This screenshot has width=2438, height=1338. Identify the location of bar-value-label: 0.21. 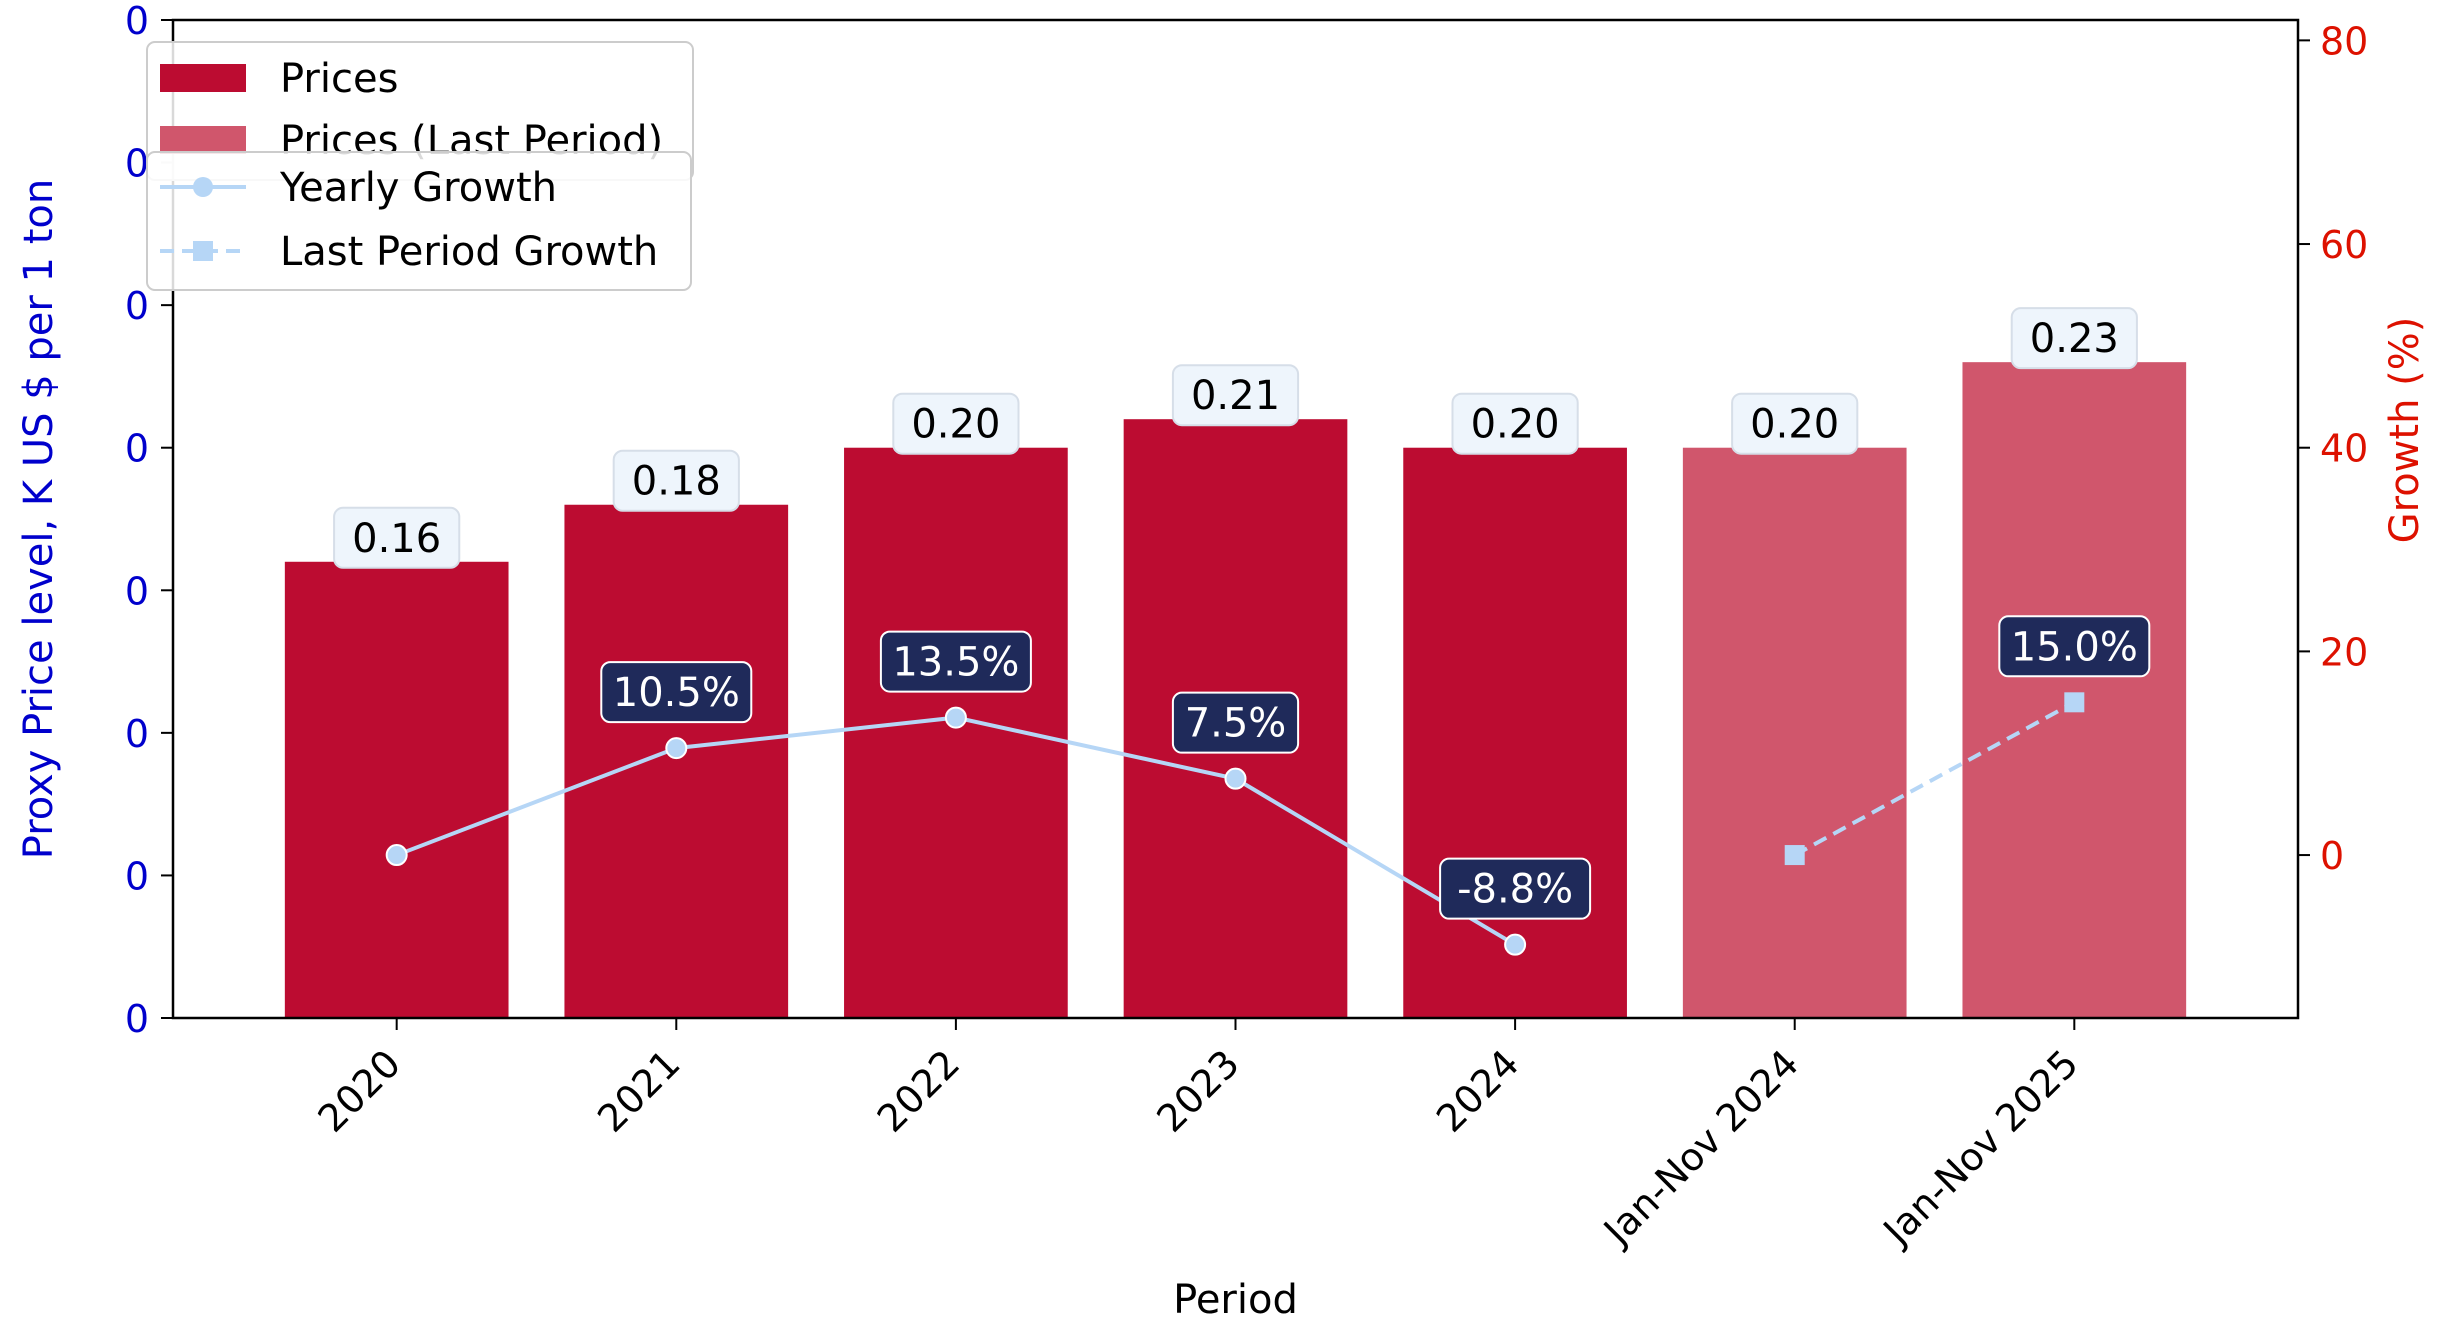
(1235, 396).